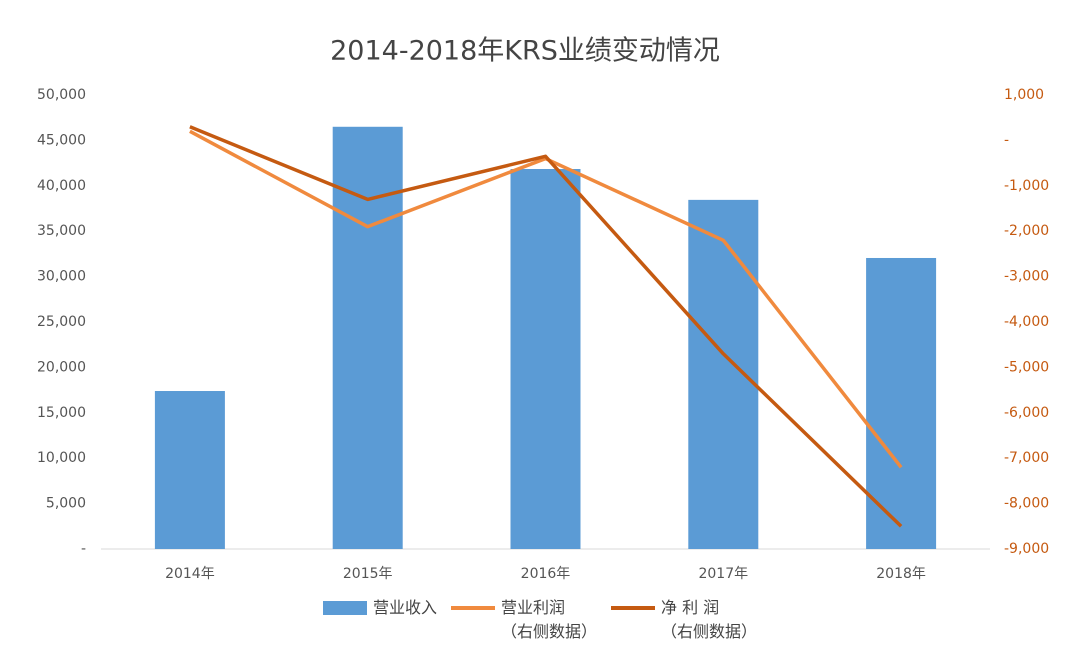  Describe the element at coordinates (723, 574) in the screenshot. I see `x-tick-label: 2017年` at that location.